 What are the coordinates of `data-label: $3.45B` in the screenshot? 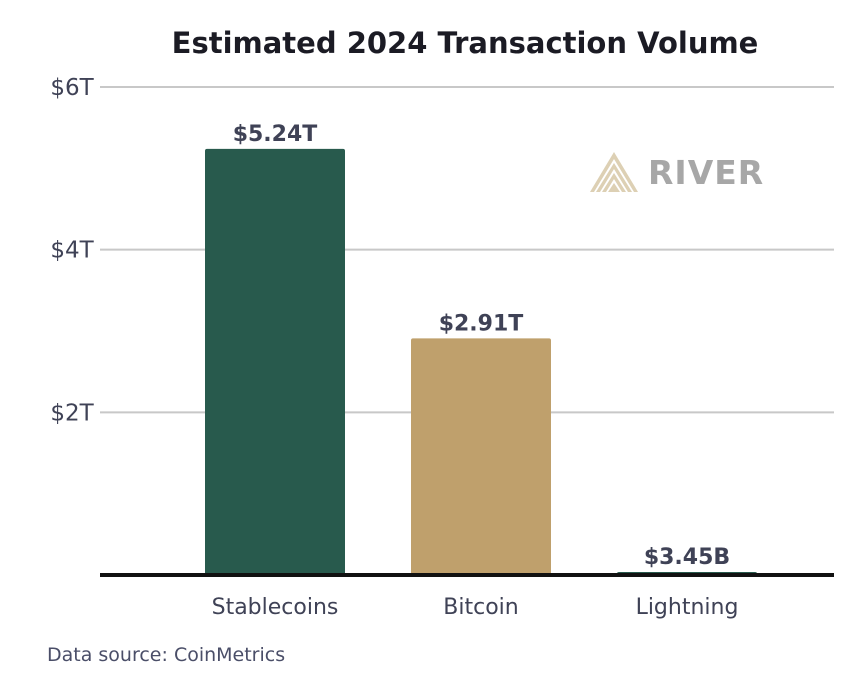 It's located at (687, 557).